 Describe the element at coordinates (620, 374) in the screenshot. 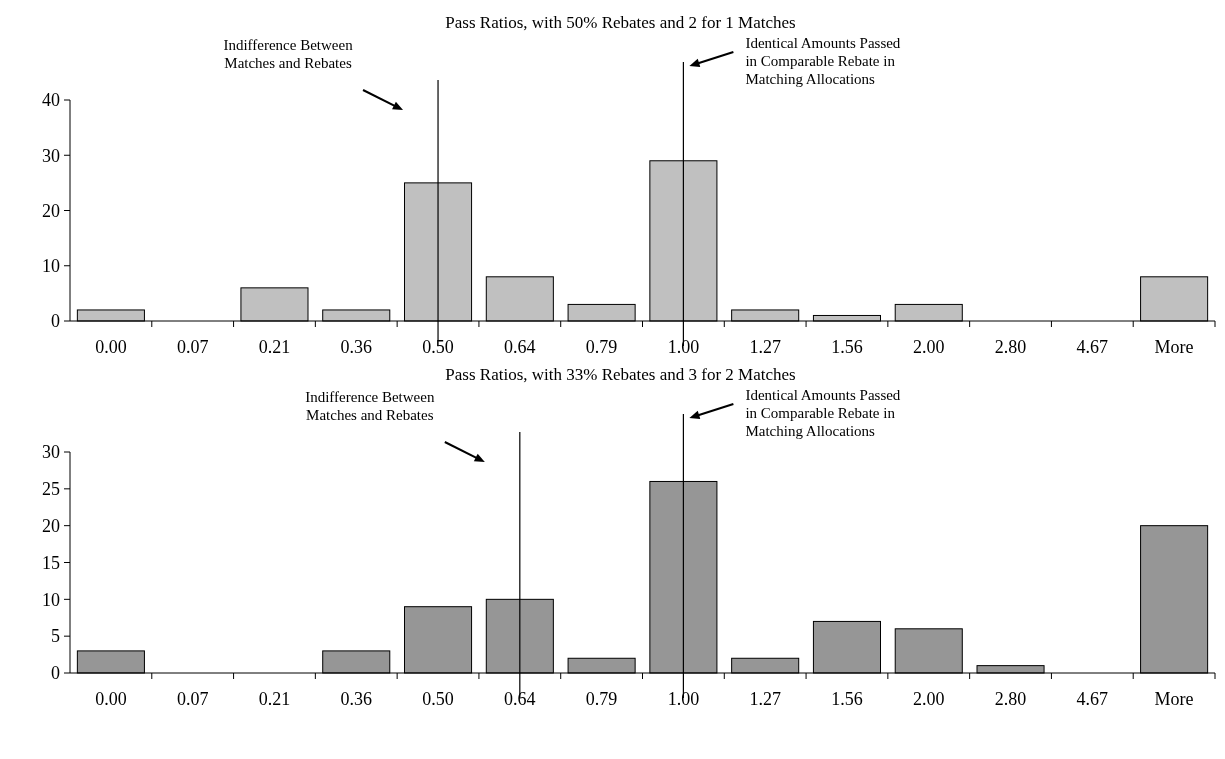

I see `chart-title: Pass Ratios, with 33% Rebates and 3 for 2 Matches` at that location.